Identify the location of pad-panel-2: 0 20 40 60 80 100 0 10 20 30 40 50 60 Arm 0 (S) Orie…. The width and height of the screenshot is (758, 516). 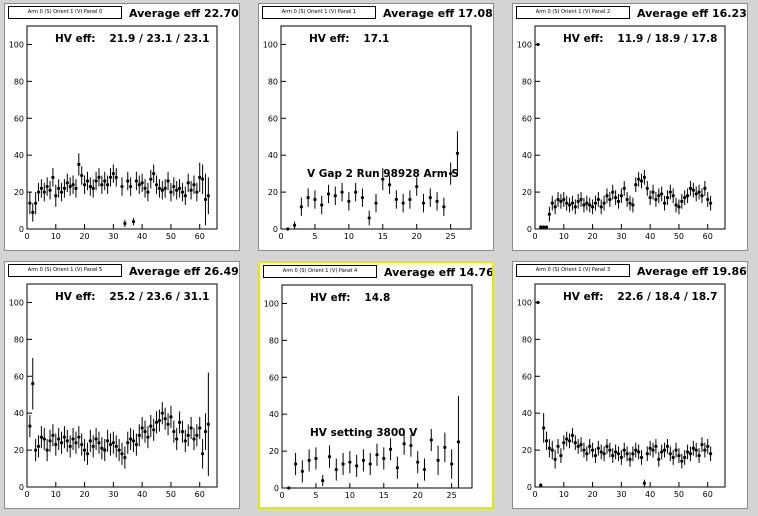
(630, 127).